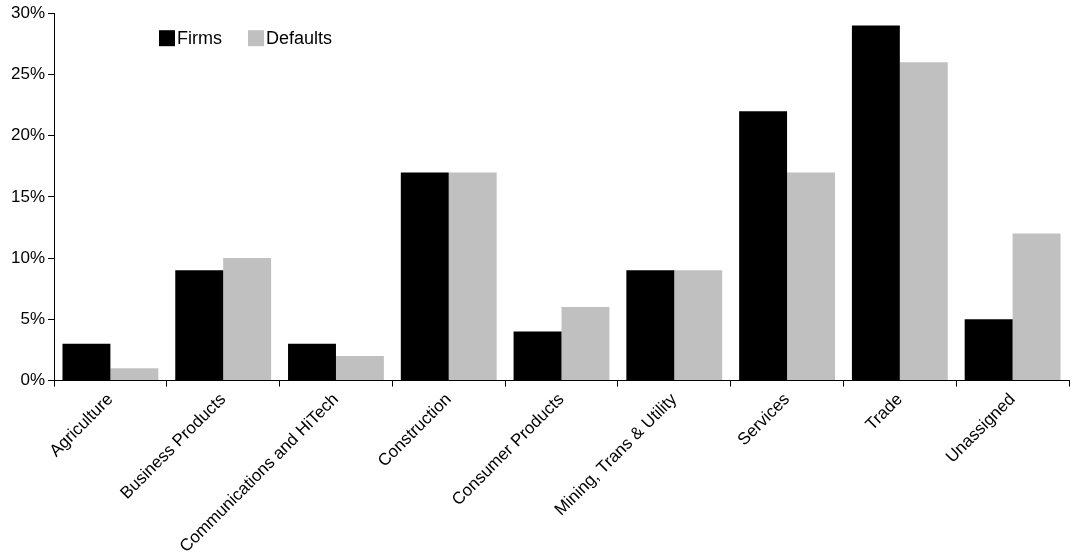  What do you see at coordinates (299, 38) in the screenshot?
I see `legend-label: Defaults` at bounding box center [299, 38].